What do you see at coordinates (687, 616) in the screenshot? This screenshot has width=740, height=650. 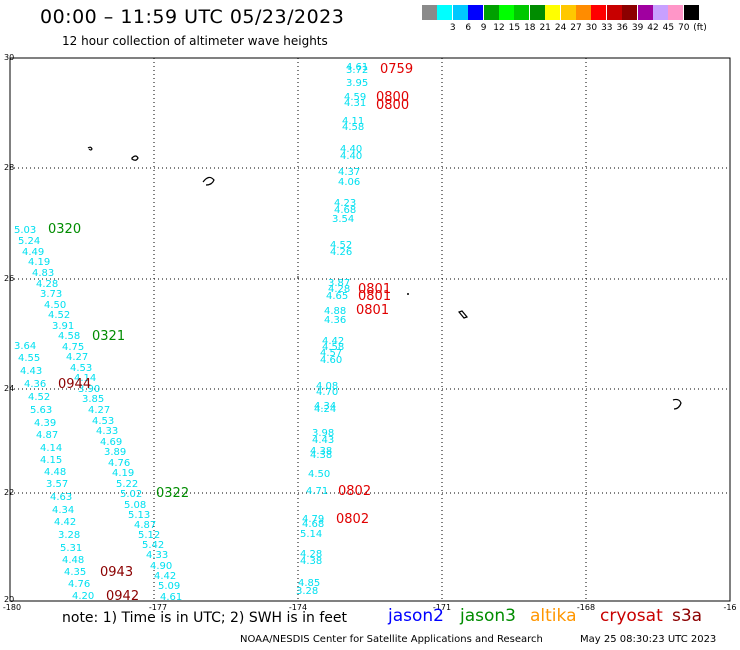 I see `legend-s3a: s3a` at bounding box center [687, 616].